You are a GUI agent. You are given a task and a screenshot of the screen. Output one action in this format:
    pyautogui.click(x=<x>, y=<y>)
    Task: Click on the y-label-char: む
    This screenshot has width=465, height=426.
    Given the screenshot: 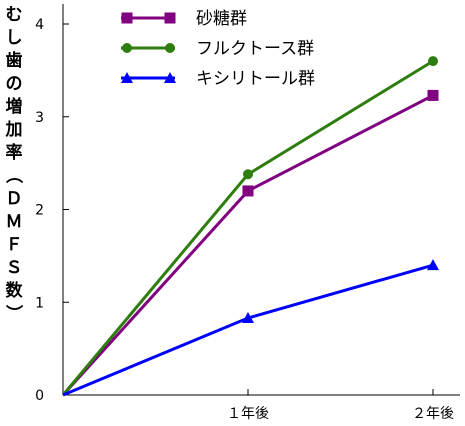 What is the action you would take?
    pyautogui.click(x=14, y=15)
    